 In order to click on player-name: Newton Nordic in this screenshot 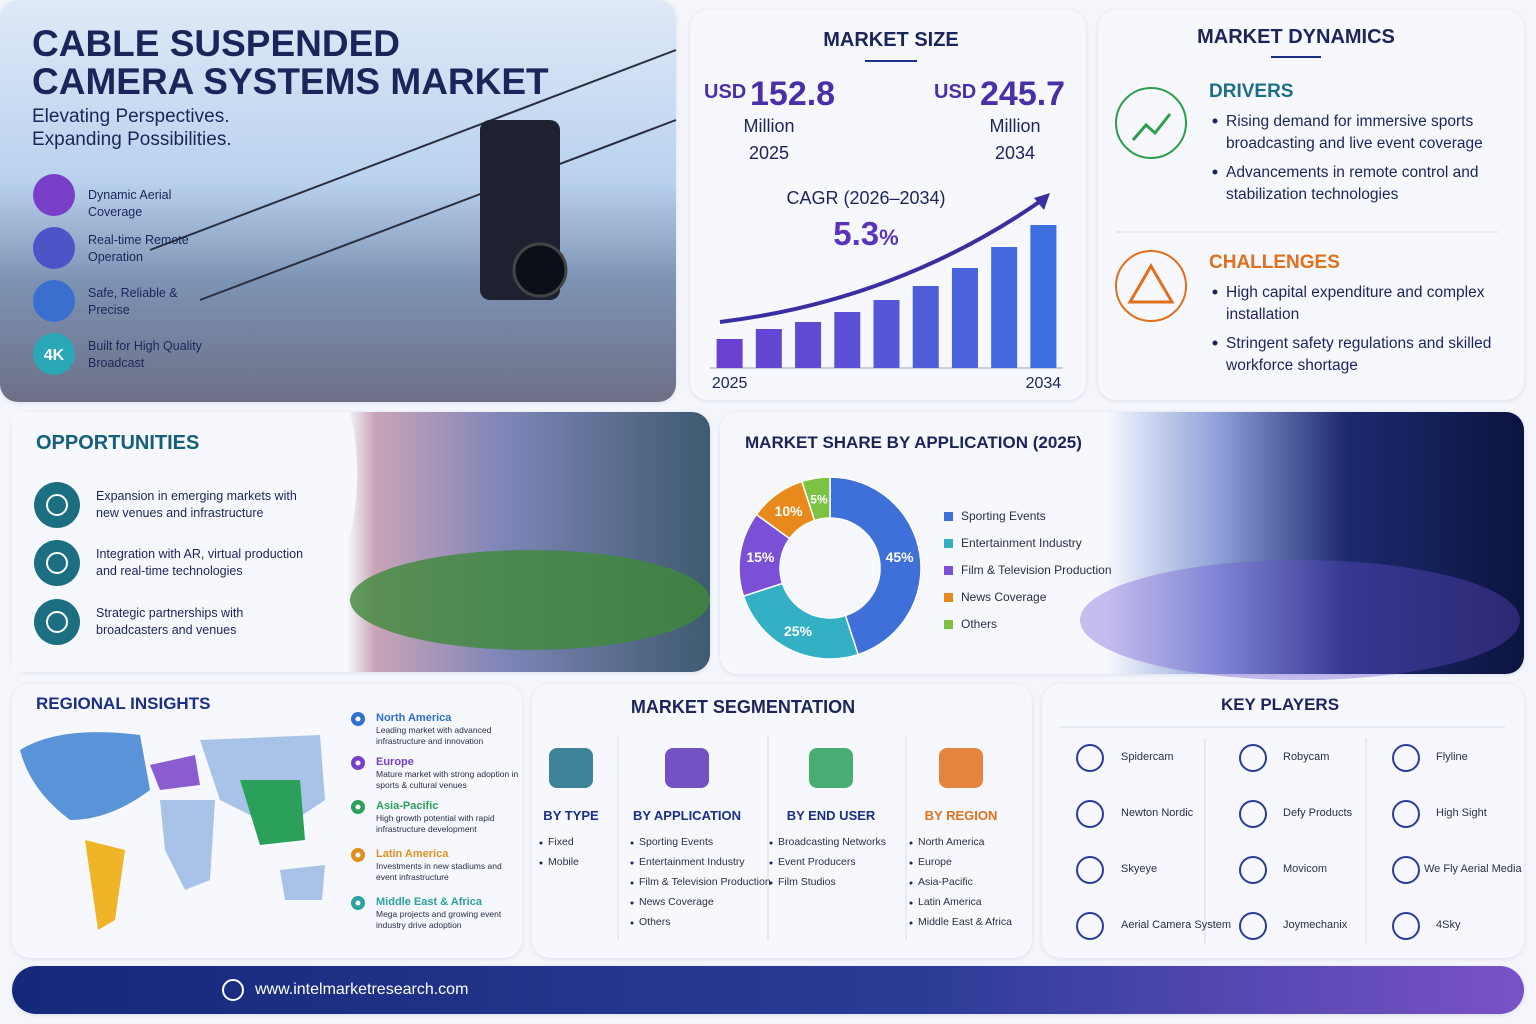, I will do `click(1157, 813)`.